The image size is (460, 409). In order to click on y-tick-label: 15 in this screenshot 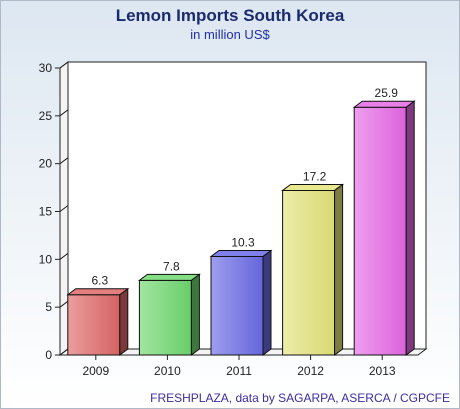, I will do `click(46, 212)`.